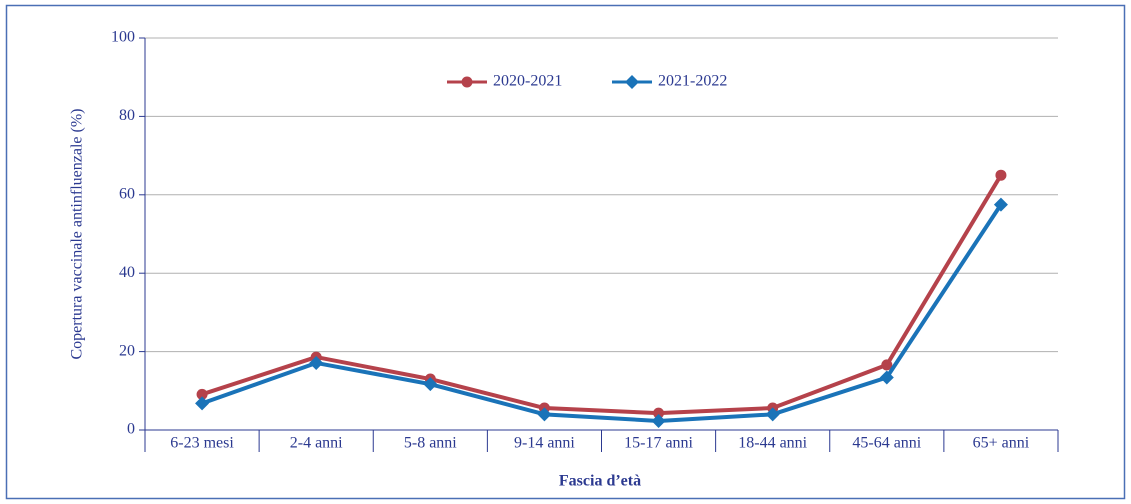 The image size is (1131, 504). What do you see at coordinates (131, 429) in the screenshot?
I see `y-tick-label: 0` at bounding box center [131, 429].